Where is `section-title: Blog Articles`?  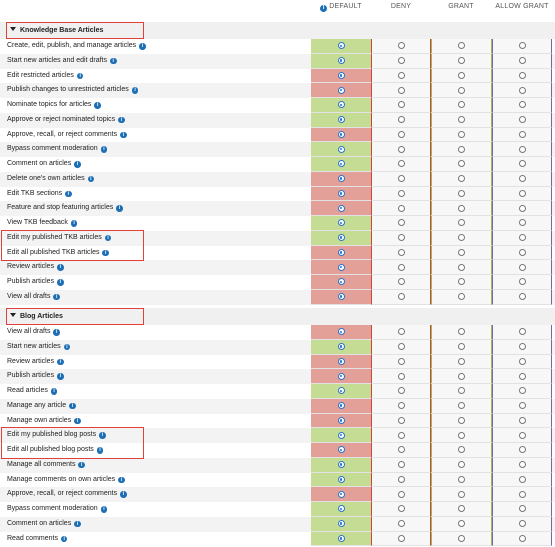 section-title: Blog Articles is located at coordinates (75, 316).